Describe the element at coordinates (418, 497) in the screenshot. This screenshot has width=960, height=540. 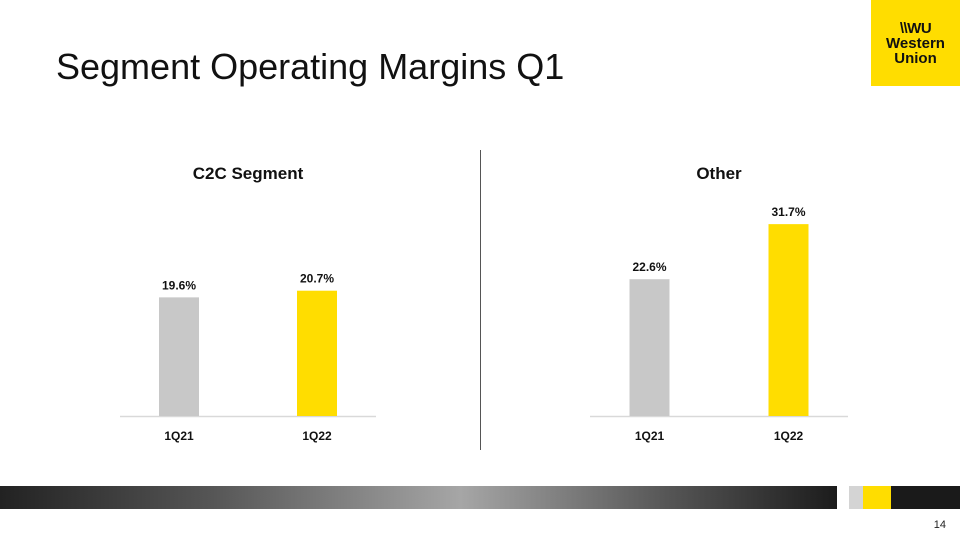
I see `footer-gradient-bar` at that location.